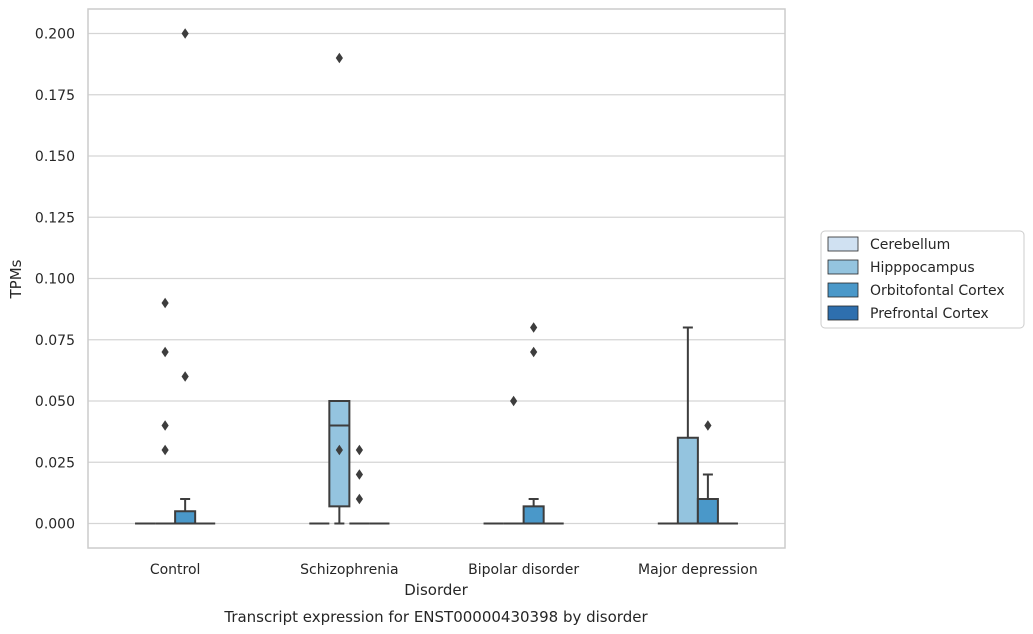  I want to click on legend-label: Cerebellum, so click(910, 245).